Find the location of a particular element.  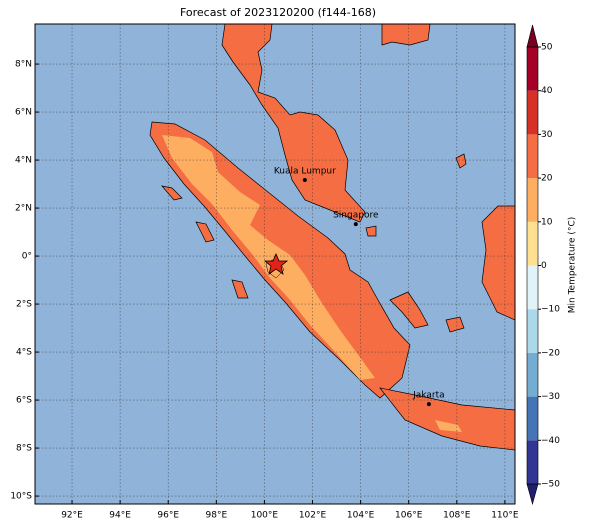

lat-tick-label: 2°S is located at coordinates (24, 305).